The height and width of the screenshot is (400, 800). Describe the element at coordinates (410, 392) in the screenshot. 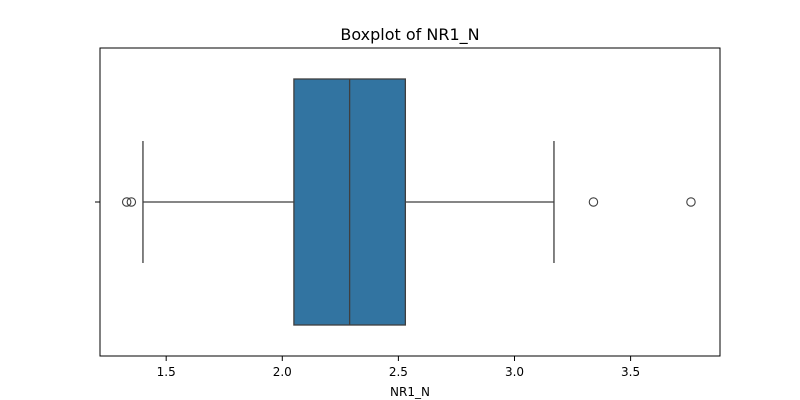

I see `x-axis-label: NR1_N` at that location.